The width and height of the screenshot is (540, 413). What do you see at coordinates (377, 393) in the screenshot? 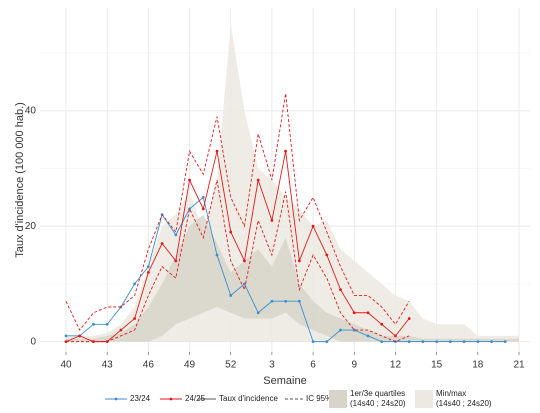
I see `legend-label: 1er/3e quartiles` at bounding box center [377, 393].